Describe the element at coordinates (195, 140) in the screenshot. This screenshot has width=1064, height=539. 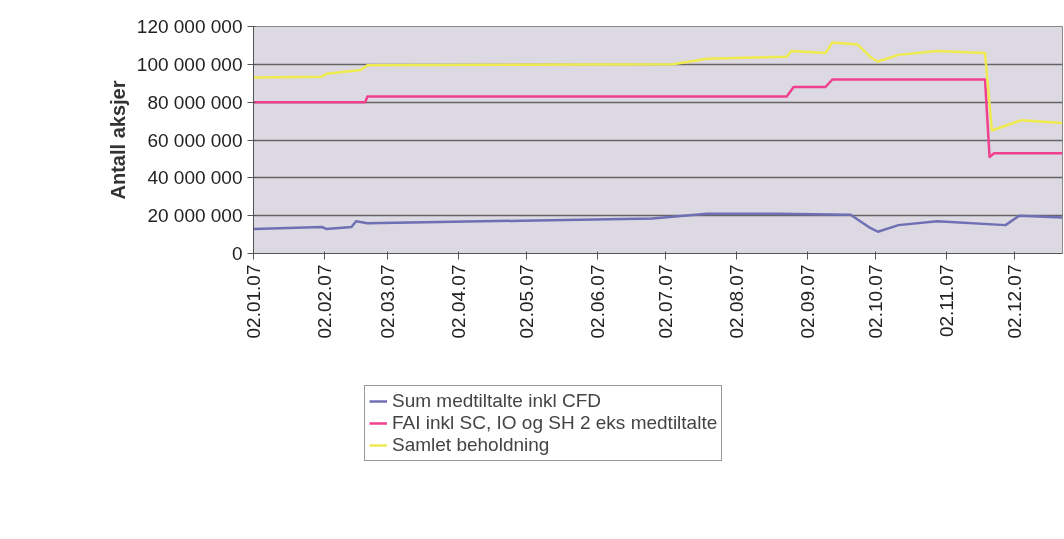
I see `y-tick-label: 60 000 000` at that location.